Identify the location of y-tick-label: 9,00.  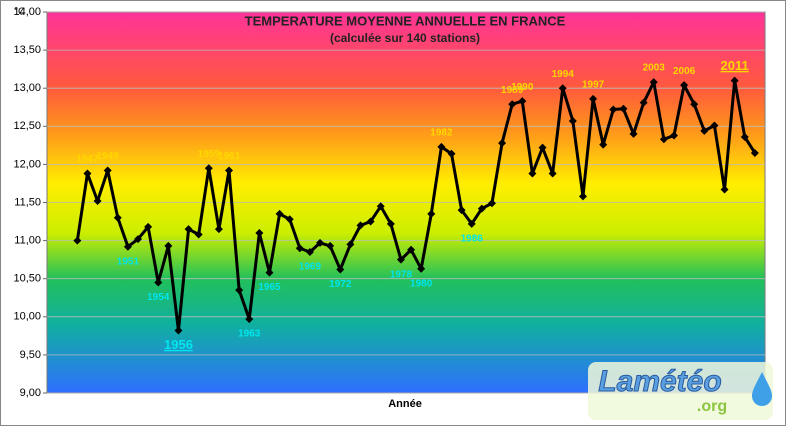
(30, 393).